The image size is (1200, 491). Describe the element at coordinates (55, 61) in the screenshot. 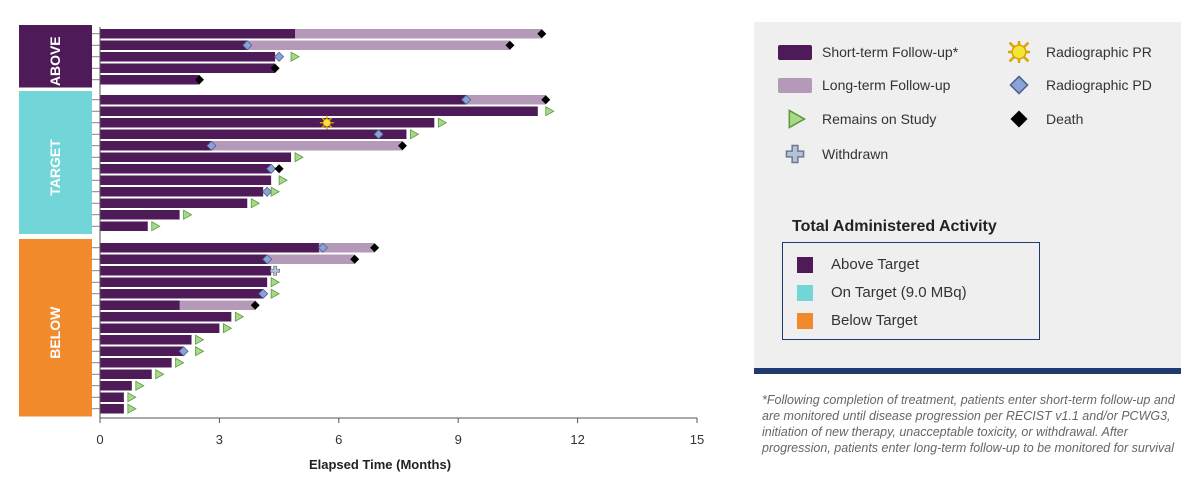

I see `group-label-above: ABOVE` at that location.